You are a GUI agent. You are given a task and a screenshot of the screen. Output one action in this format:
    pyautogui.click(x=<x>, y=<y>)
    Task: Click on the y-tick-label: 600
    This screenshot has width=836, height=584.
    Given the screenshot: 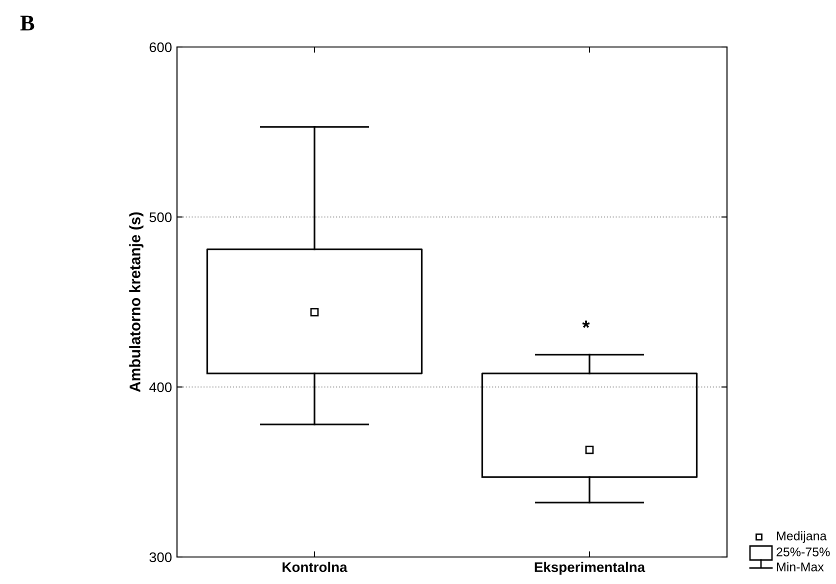 What is the action you would take?
    pyautogui.click(x=161, y=47)
    